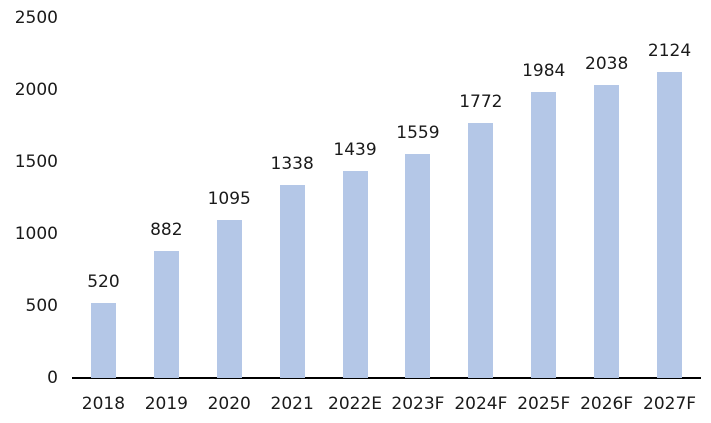 The width and height of the screenshot is (711, 423). I want to click on bar-value-label: 1559, so click(418, 132).